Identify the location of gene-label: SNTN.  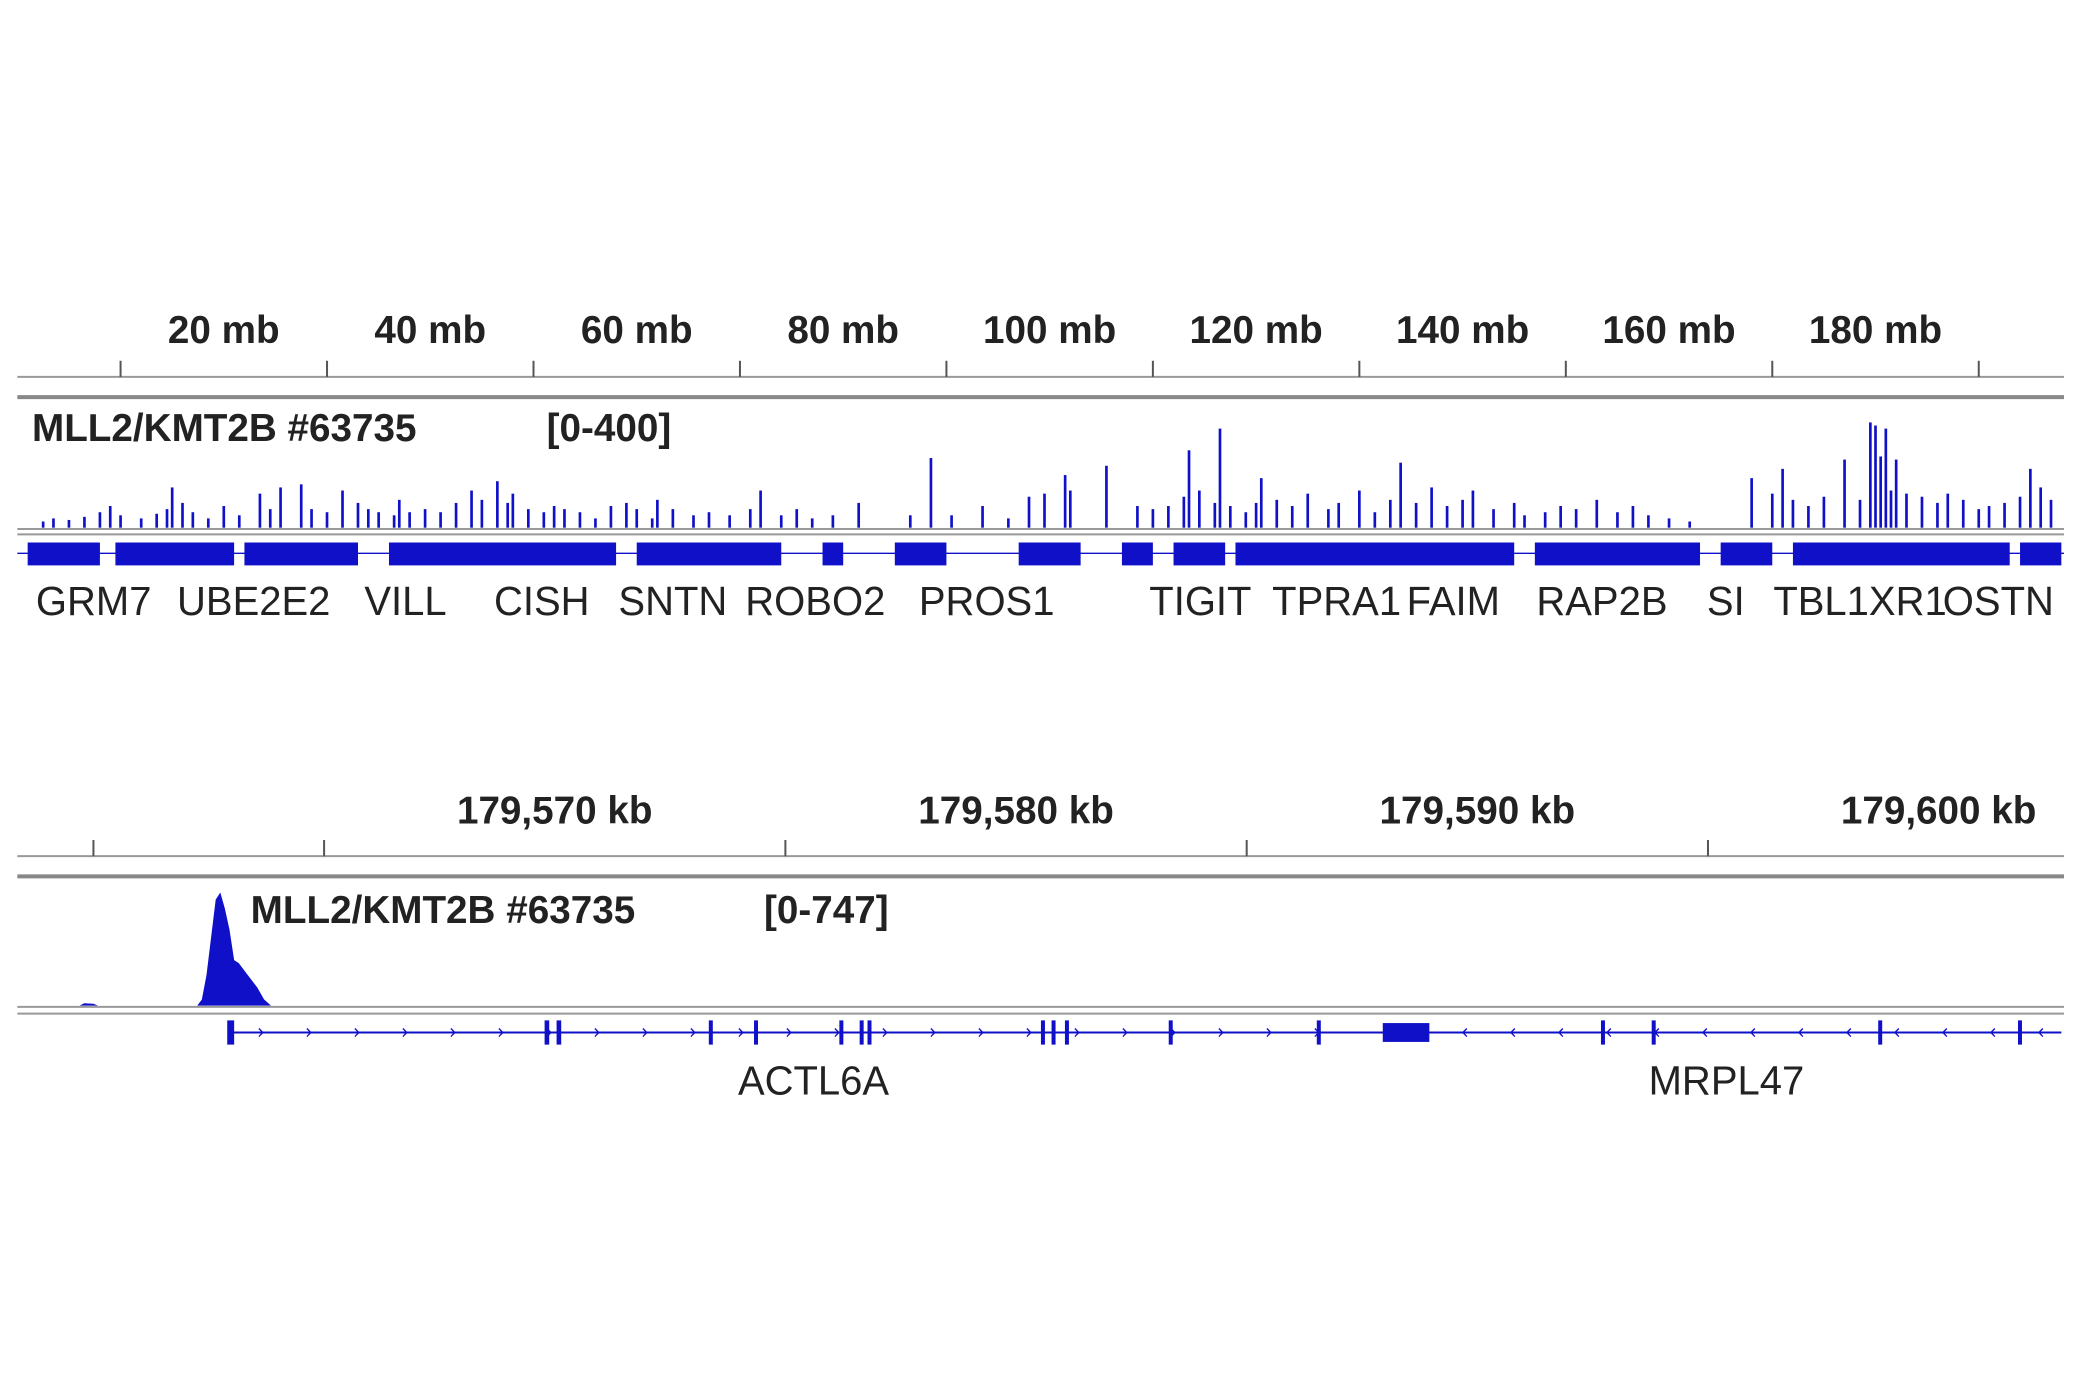
(672, 601).